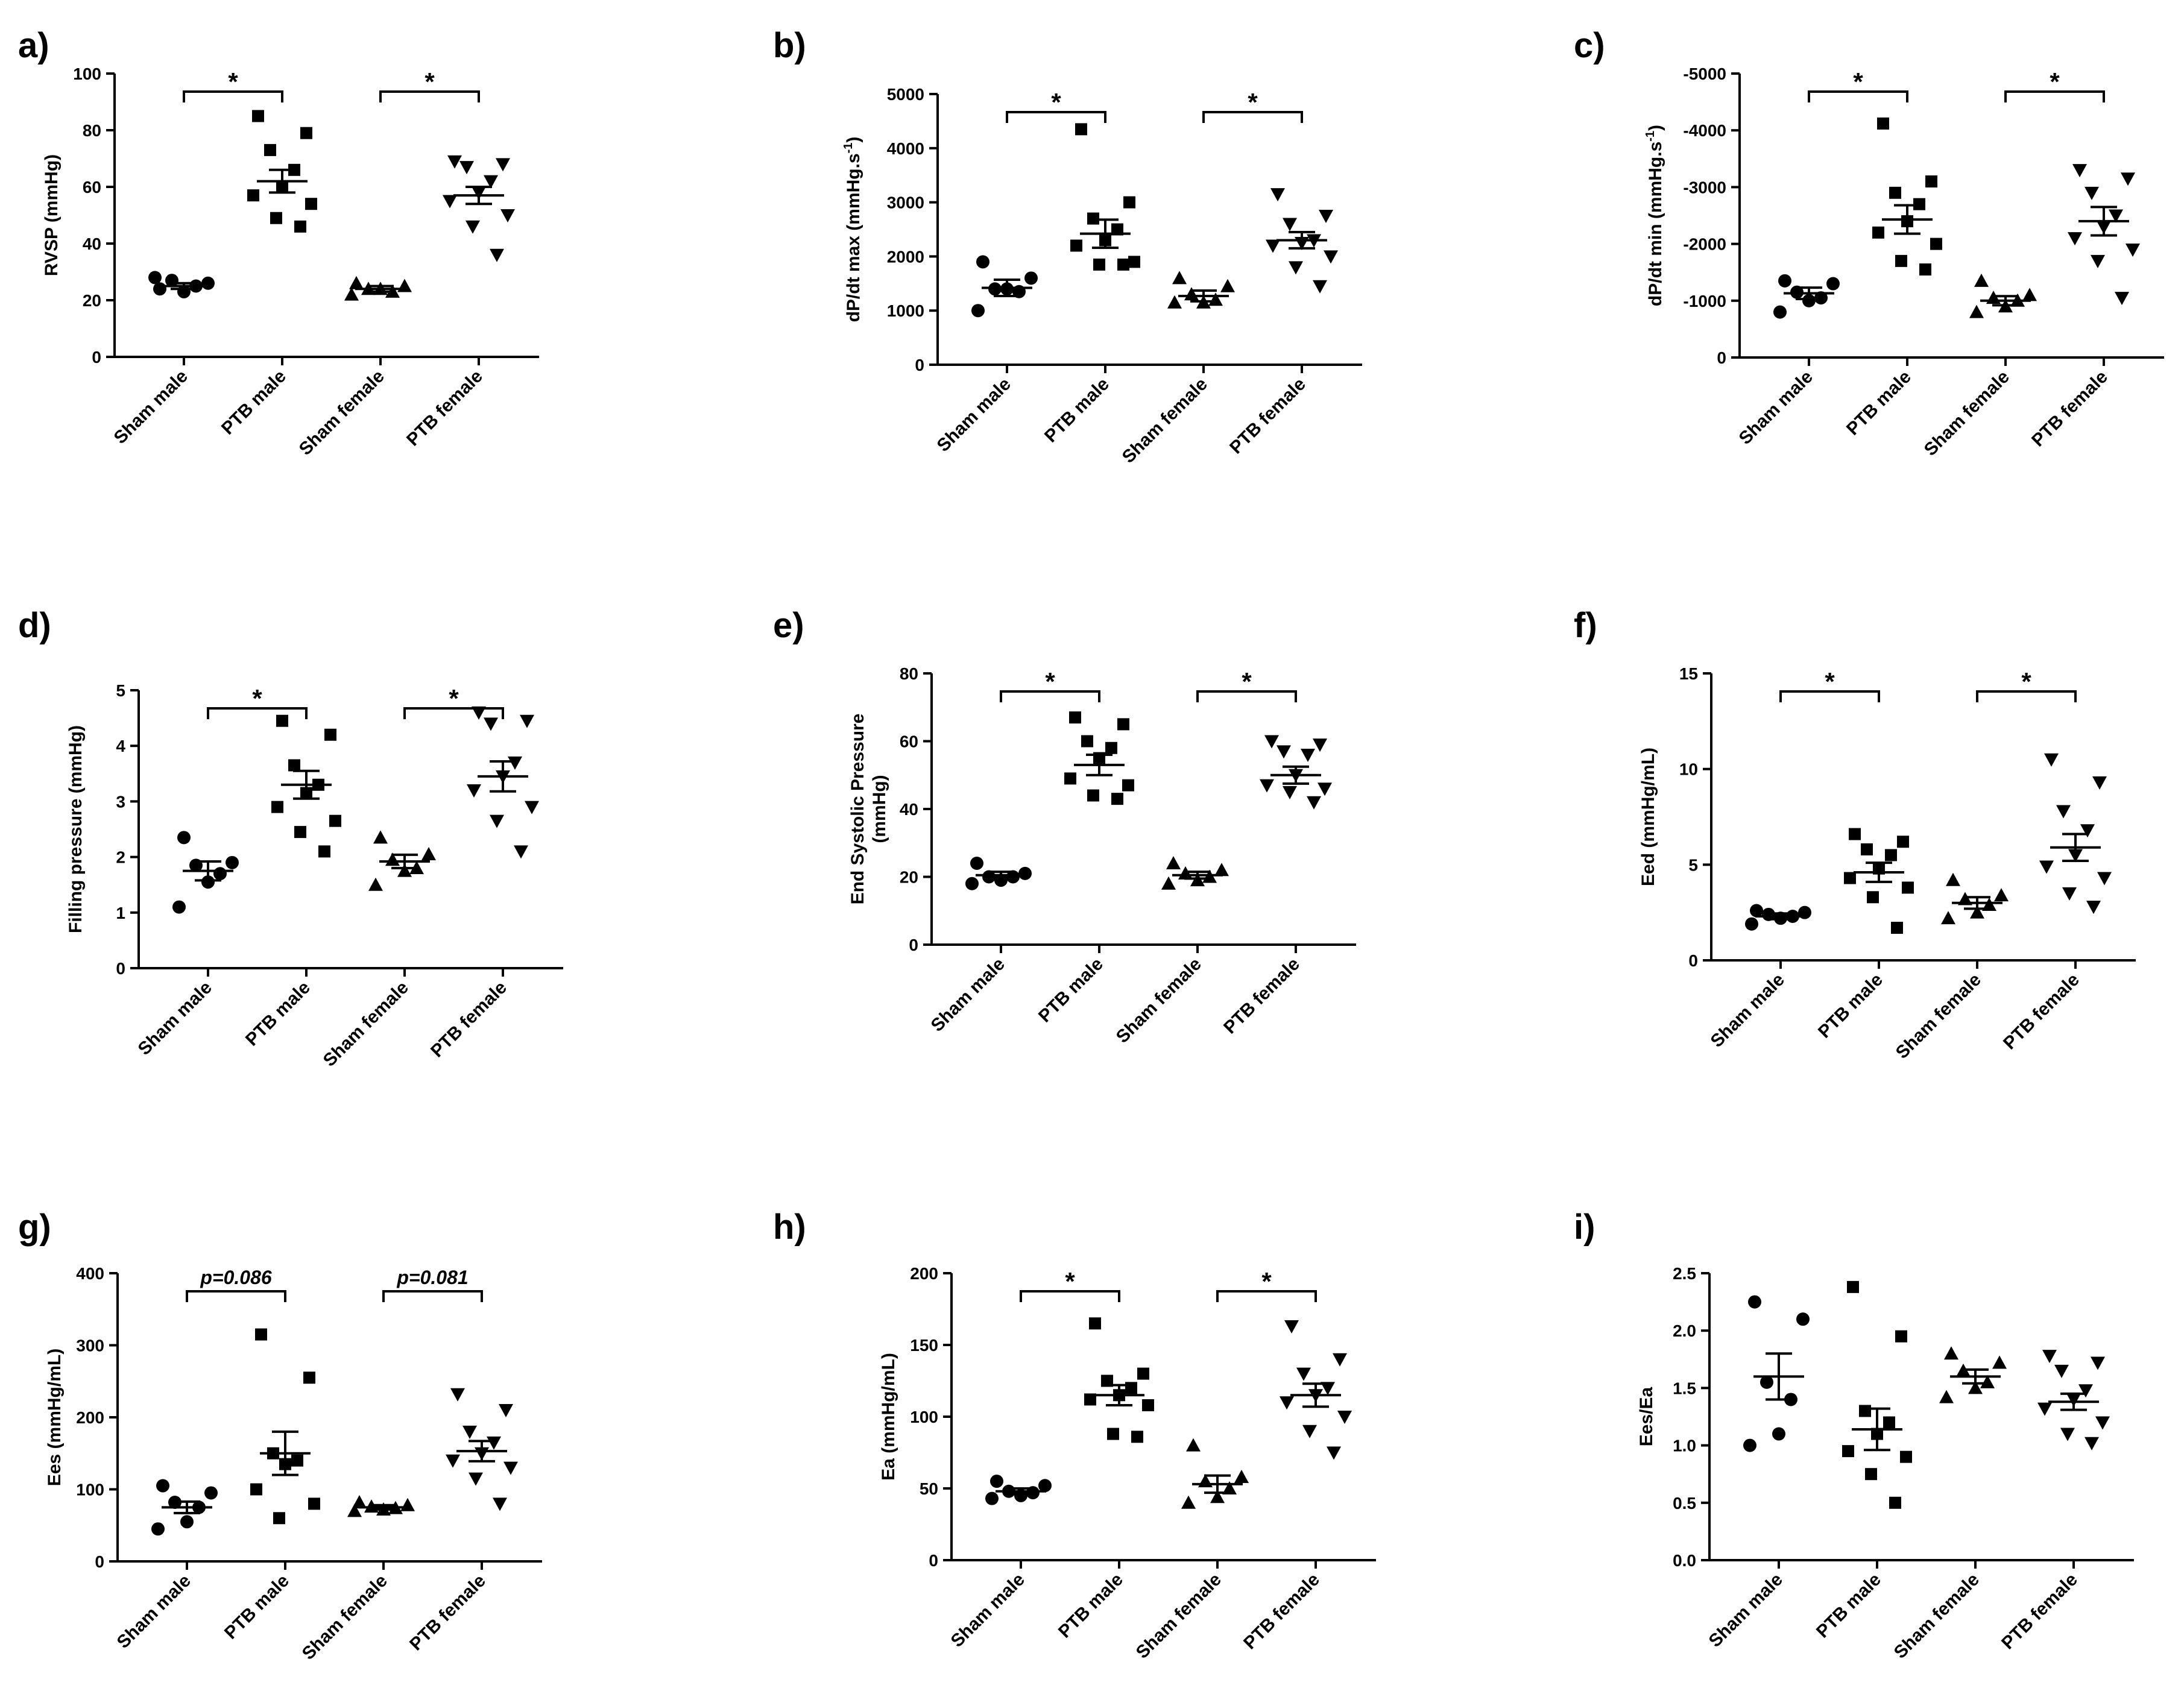 The height and width of the screenshot is (1694, 2184). What do you see at coordinates (1648, 817) in the screenshot?
I see `y-axis-title: Eed (mmHg/mL)` at bounding box center [1648, 817].